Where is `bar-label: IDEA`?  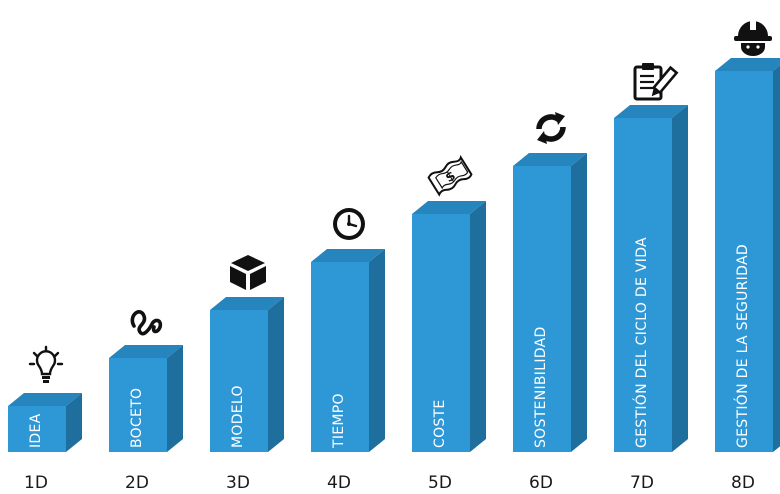 bar-label: IDEA is located at coordinates (36, 430).